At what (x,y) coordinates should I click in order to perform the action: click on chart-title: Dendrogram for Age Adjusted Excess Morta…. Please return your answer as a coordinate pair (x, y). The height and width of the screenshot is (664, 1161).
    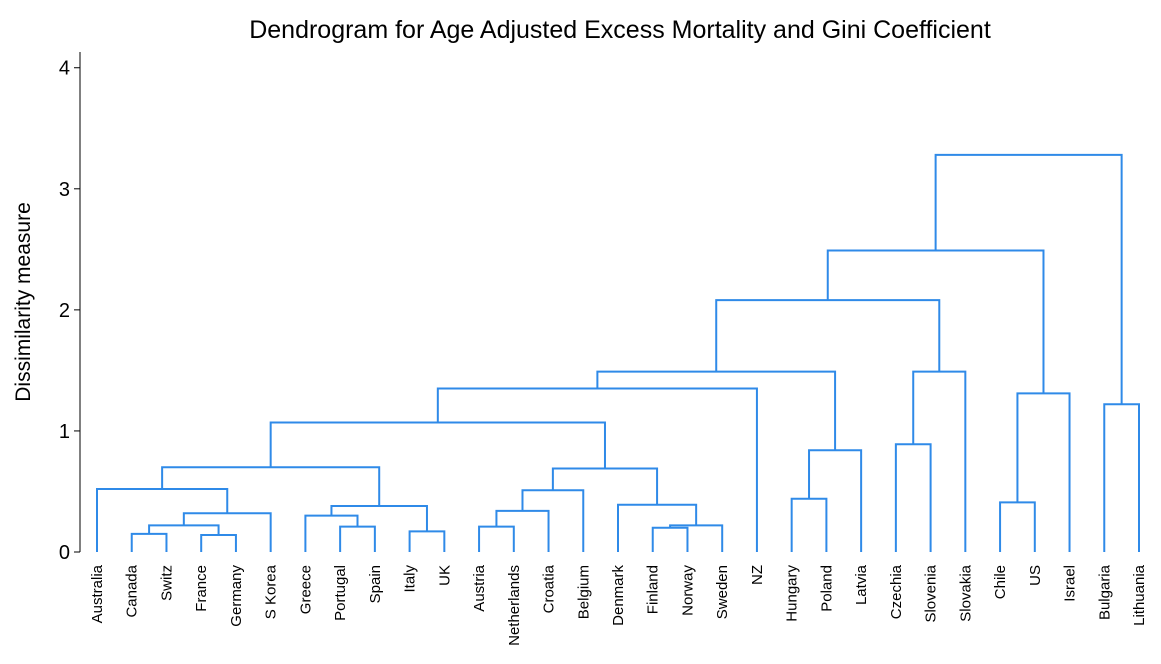
    Looking at the image, I should click on (620, 30).